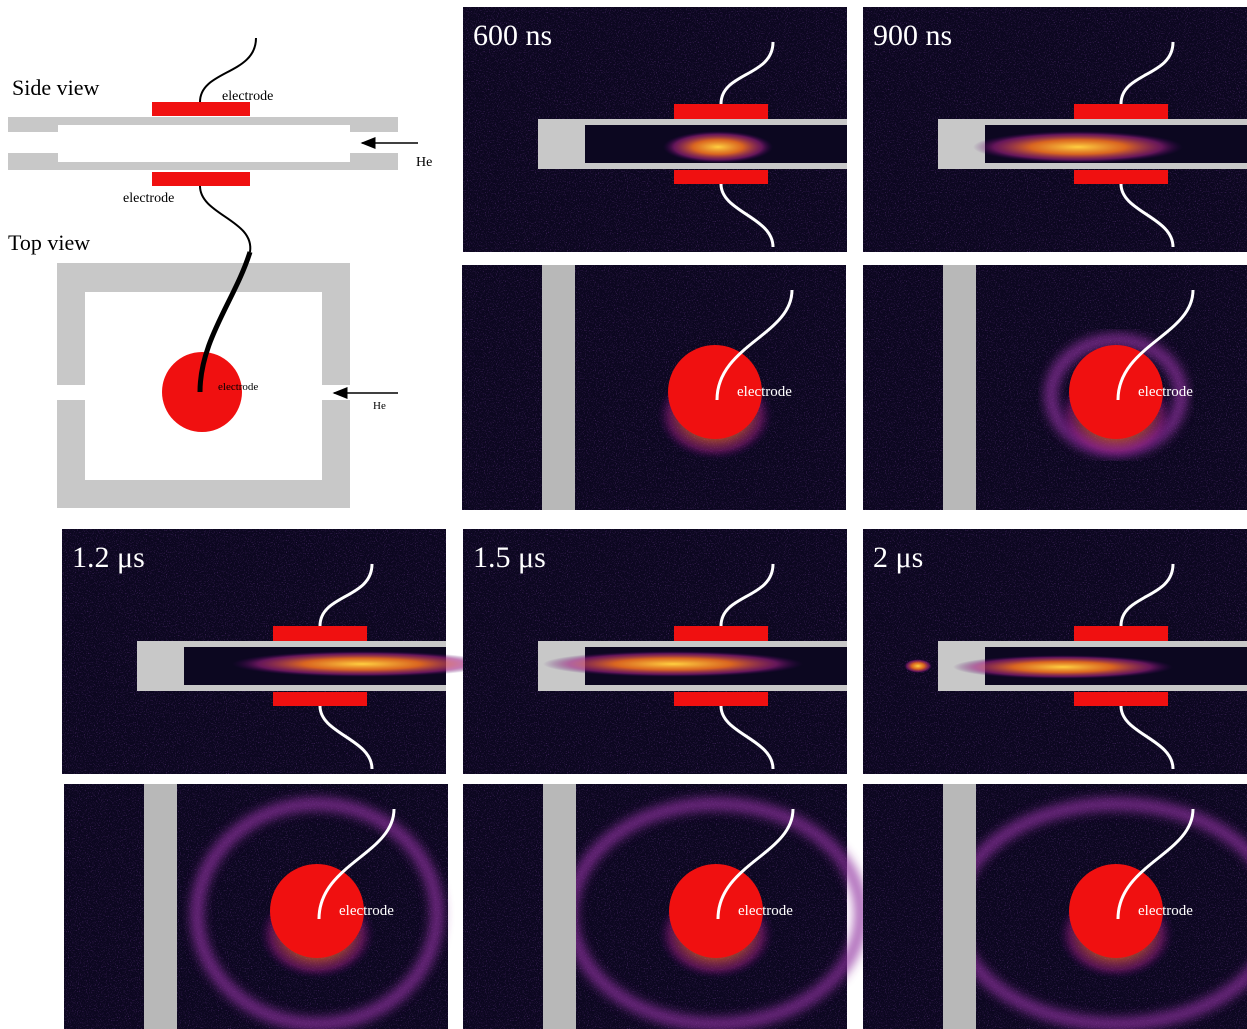 This screenshot has height=1029, width=1247. Describe the element at coordinates (1055, 651) in the screenshot. I see `side-panel: 2 μs` at that location.